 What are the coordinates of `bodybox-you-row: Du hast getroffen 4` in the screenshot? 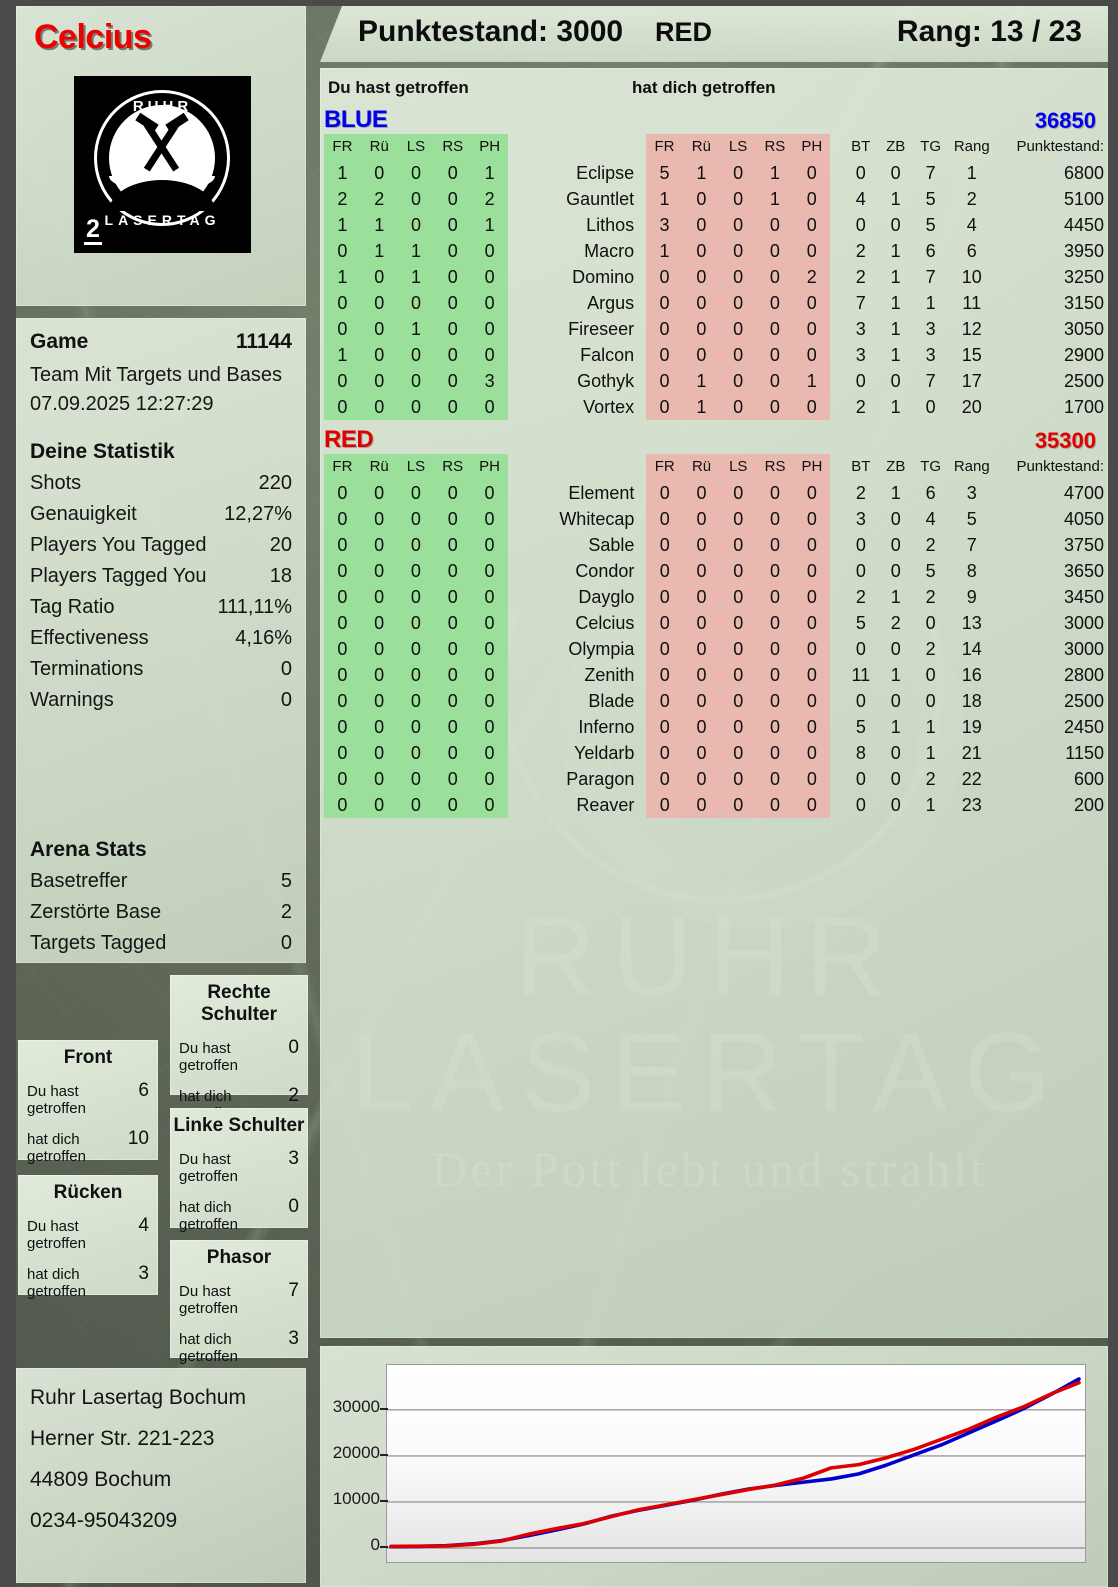 It's located at (88, 1233).